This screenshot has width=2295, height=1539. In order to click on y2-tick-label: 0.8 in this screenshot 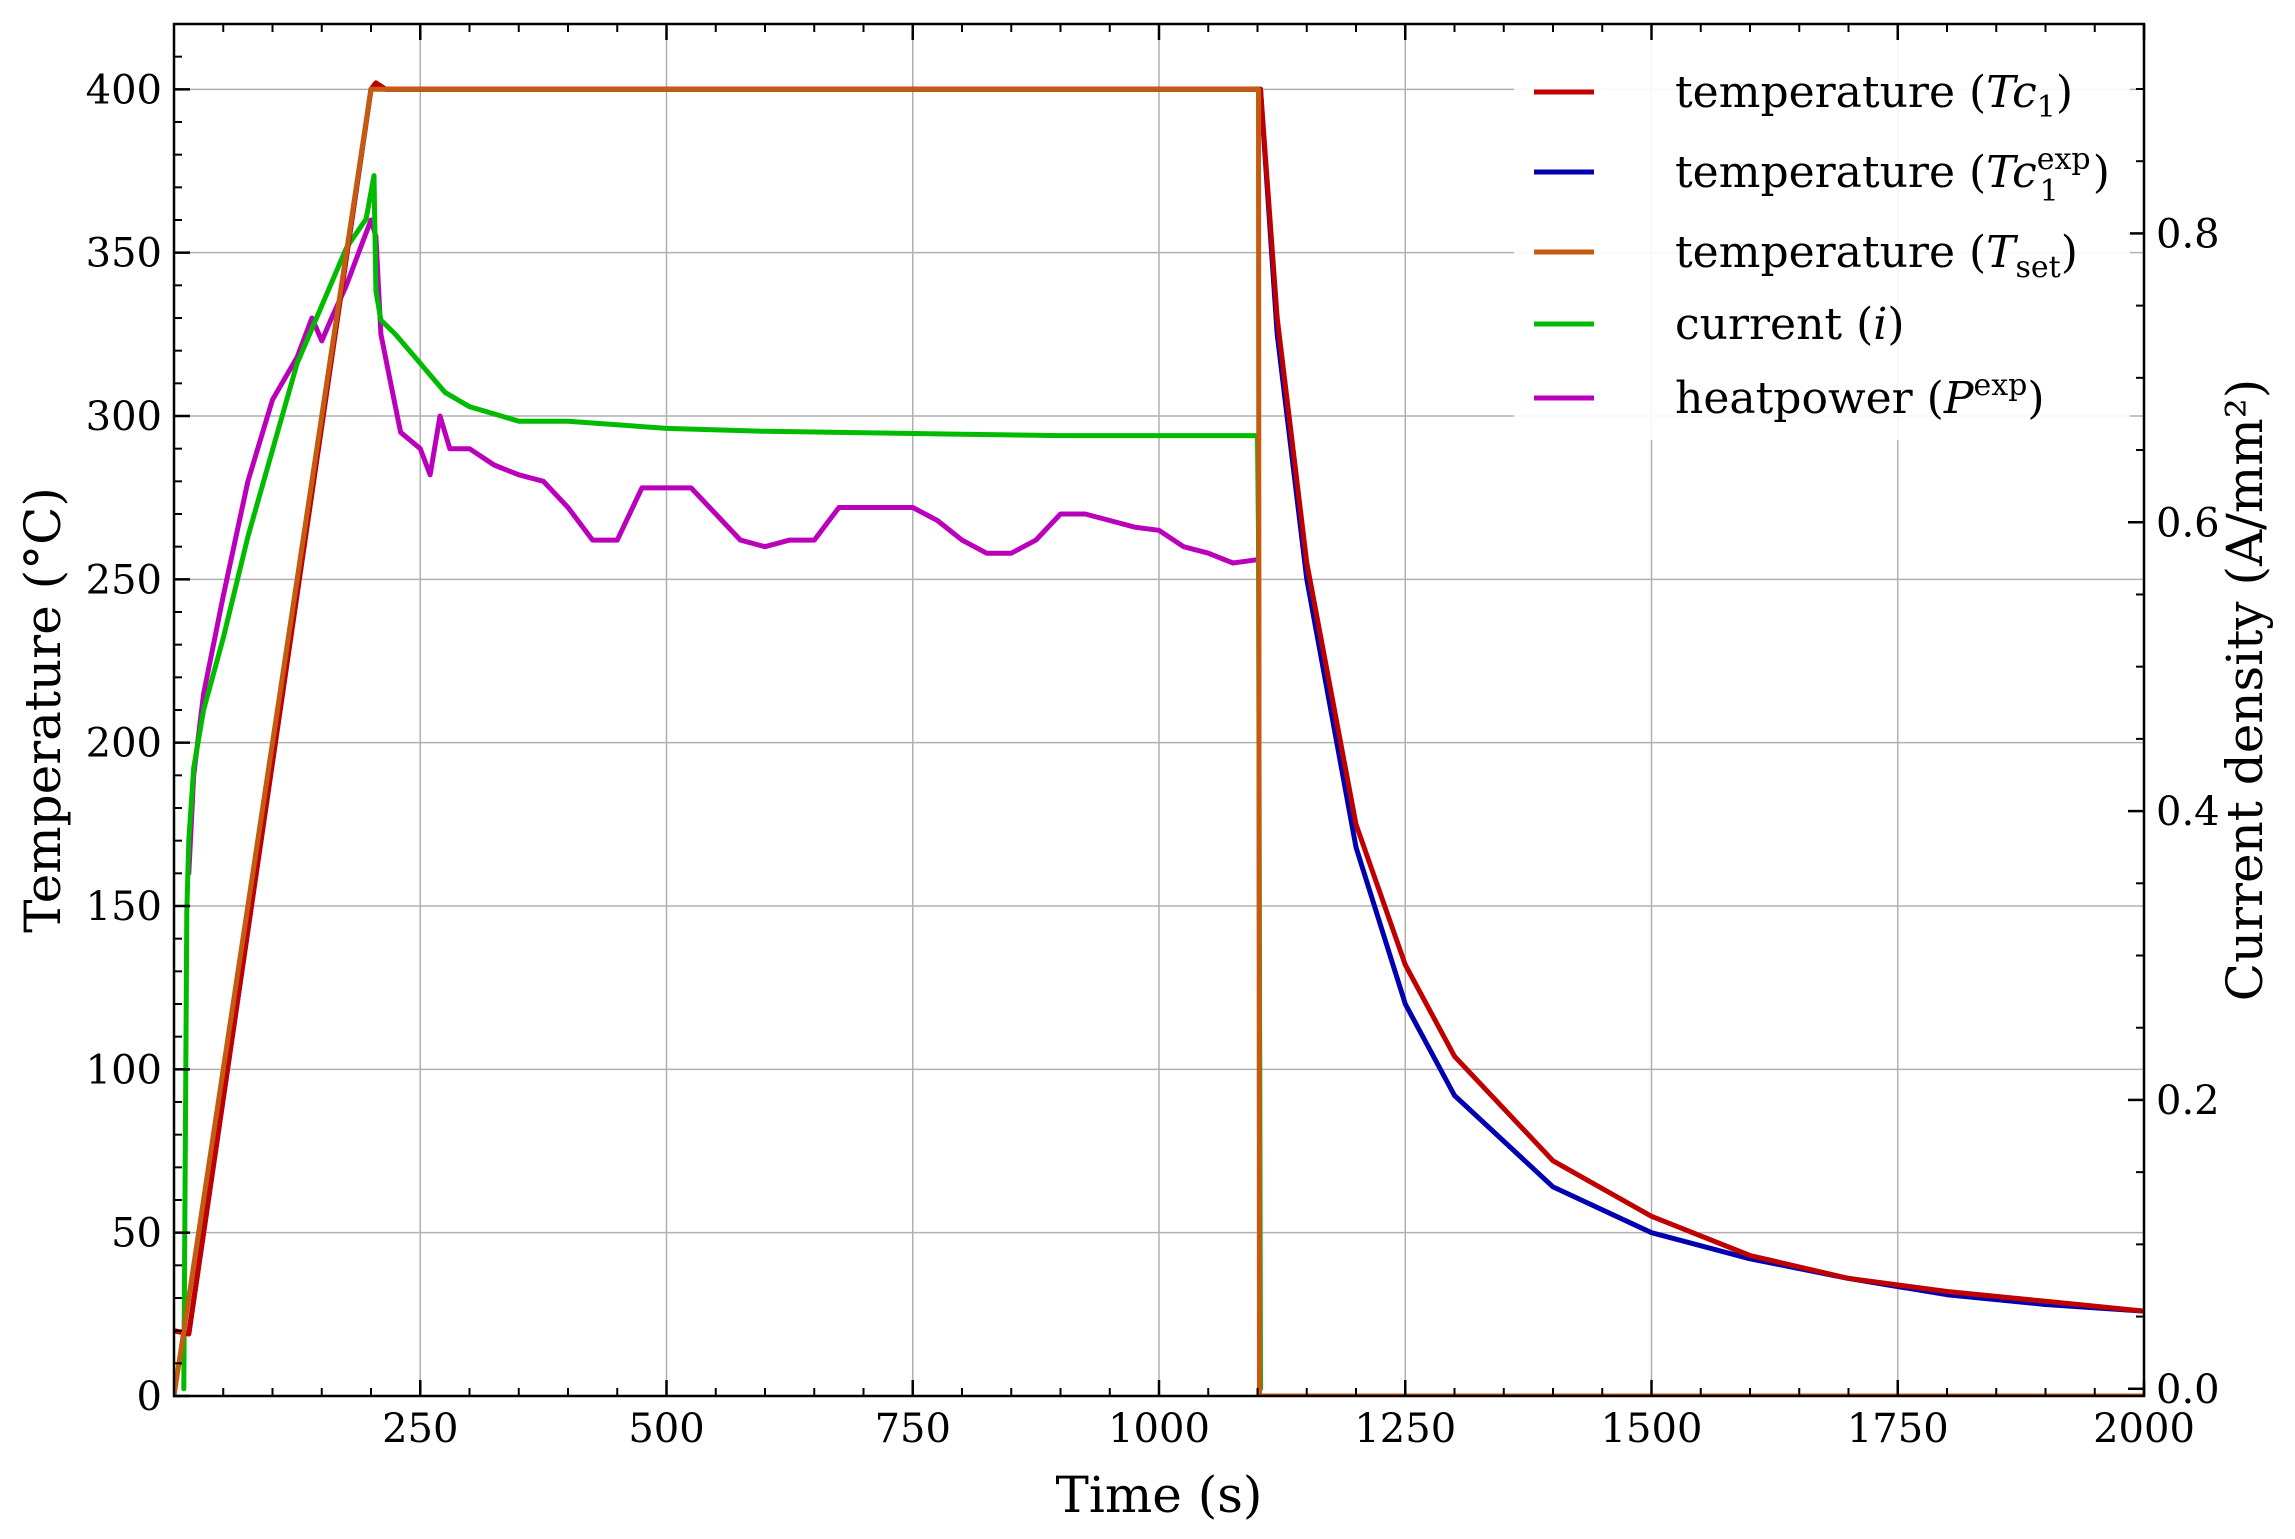, I will do `click(2188, 234)`.